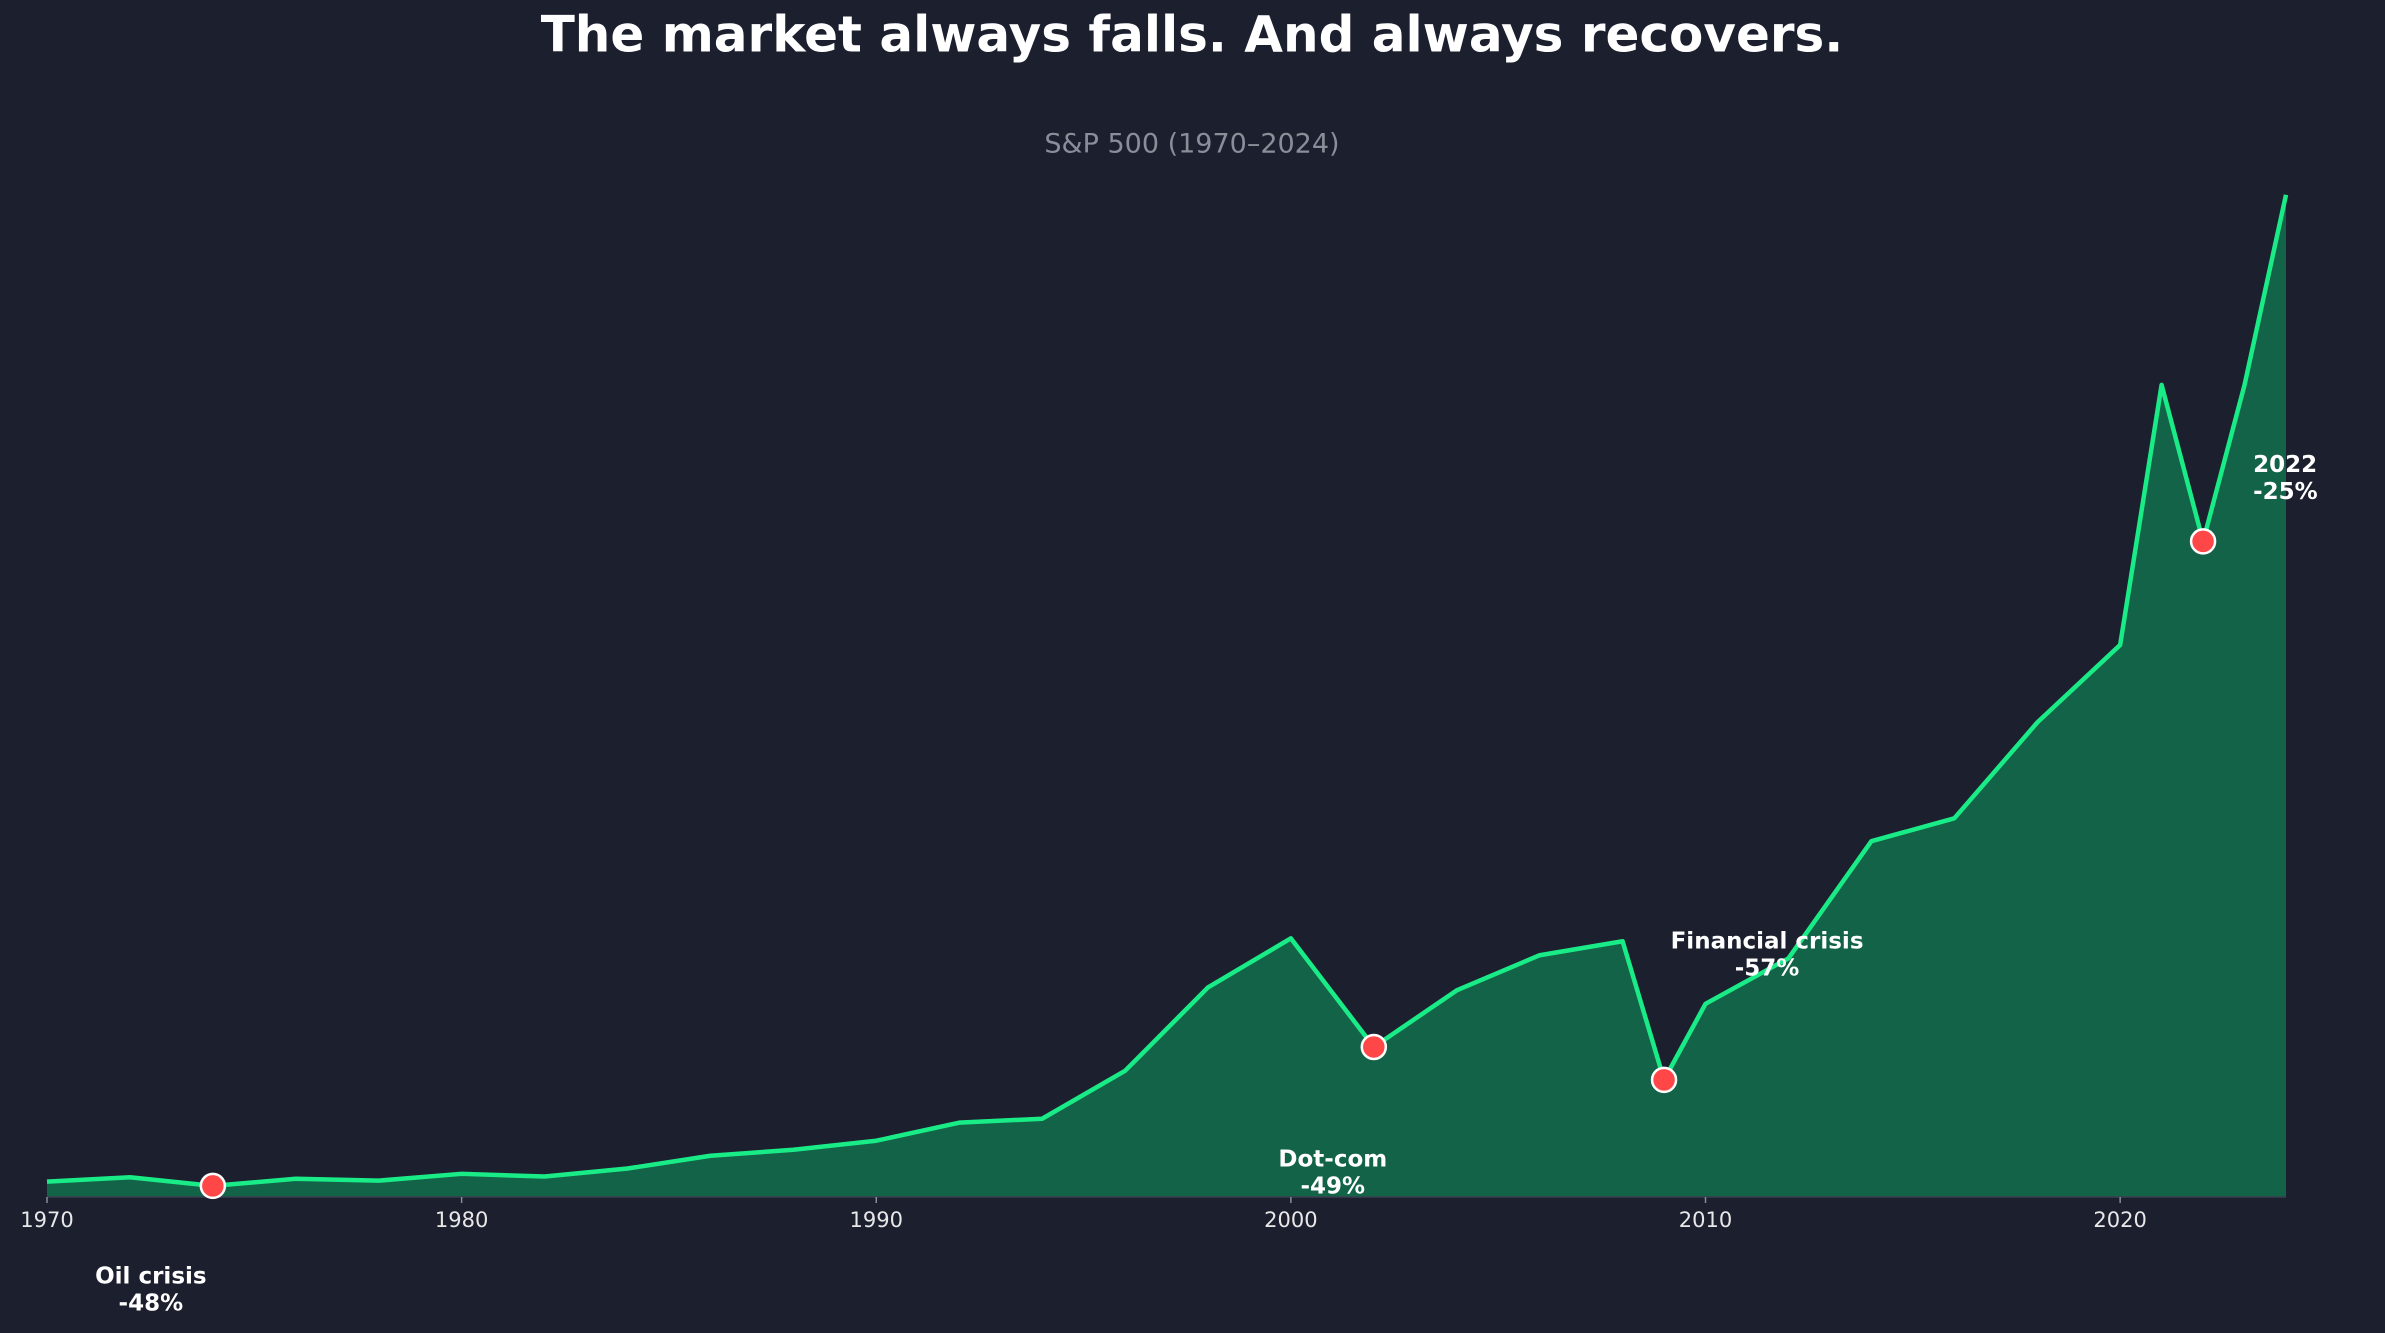  What do you see at coordinates (1767, 968) in the screenshot?
I see `crash-drop: -57%` at bounding box center [1767, 968].